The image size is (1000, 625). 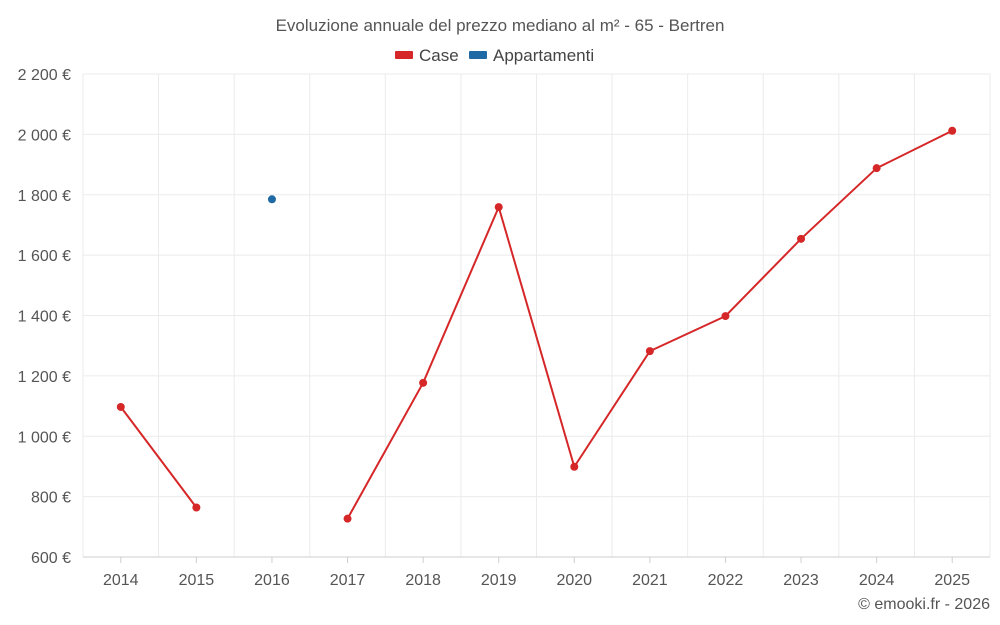 I want to click on y-tick-label: 1 600 €, so click(x=44, y=256).